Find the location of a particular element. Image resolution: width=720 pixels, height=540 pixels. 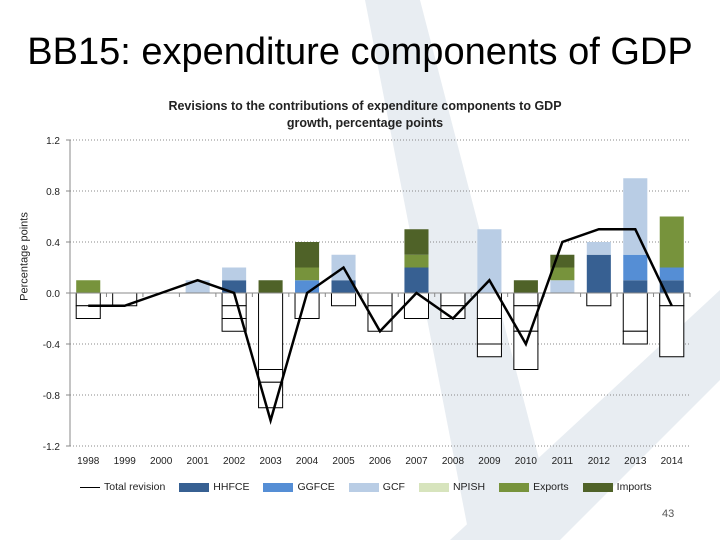

bar-npish-2005 is located at coordinates (343, 299).